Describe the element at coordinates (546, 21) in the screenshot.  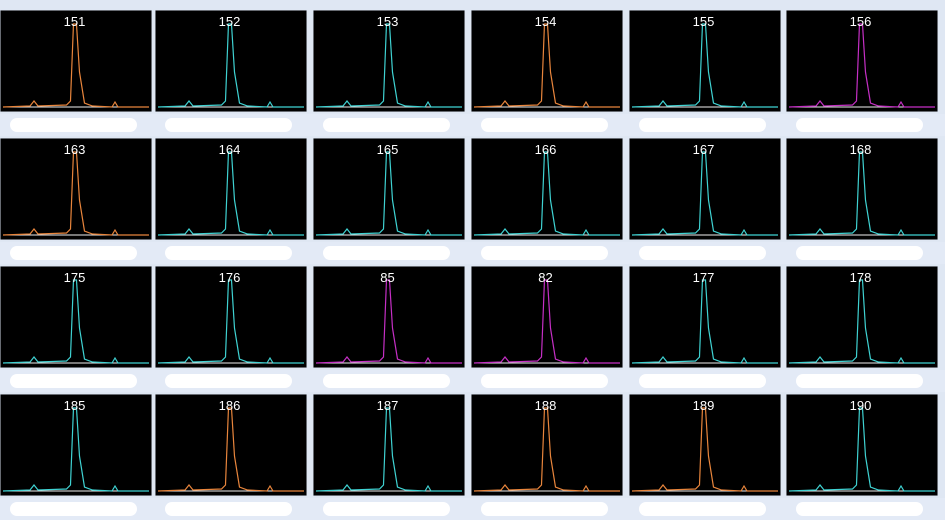
I see `panel-label: 154` at that location.